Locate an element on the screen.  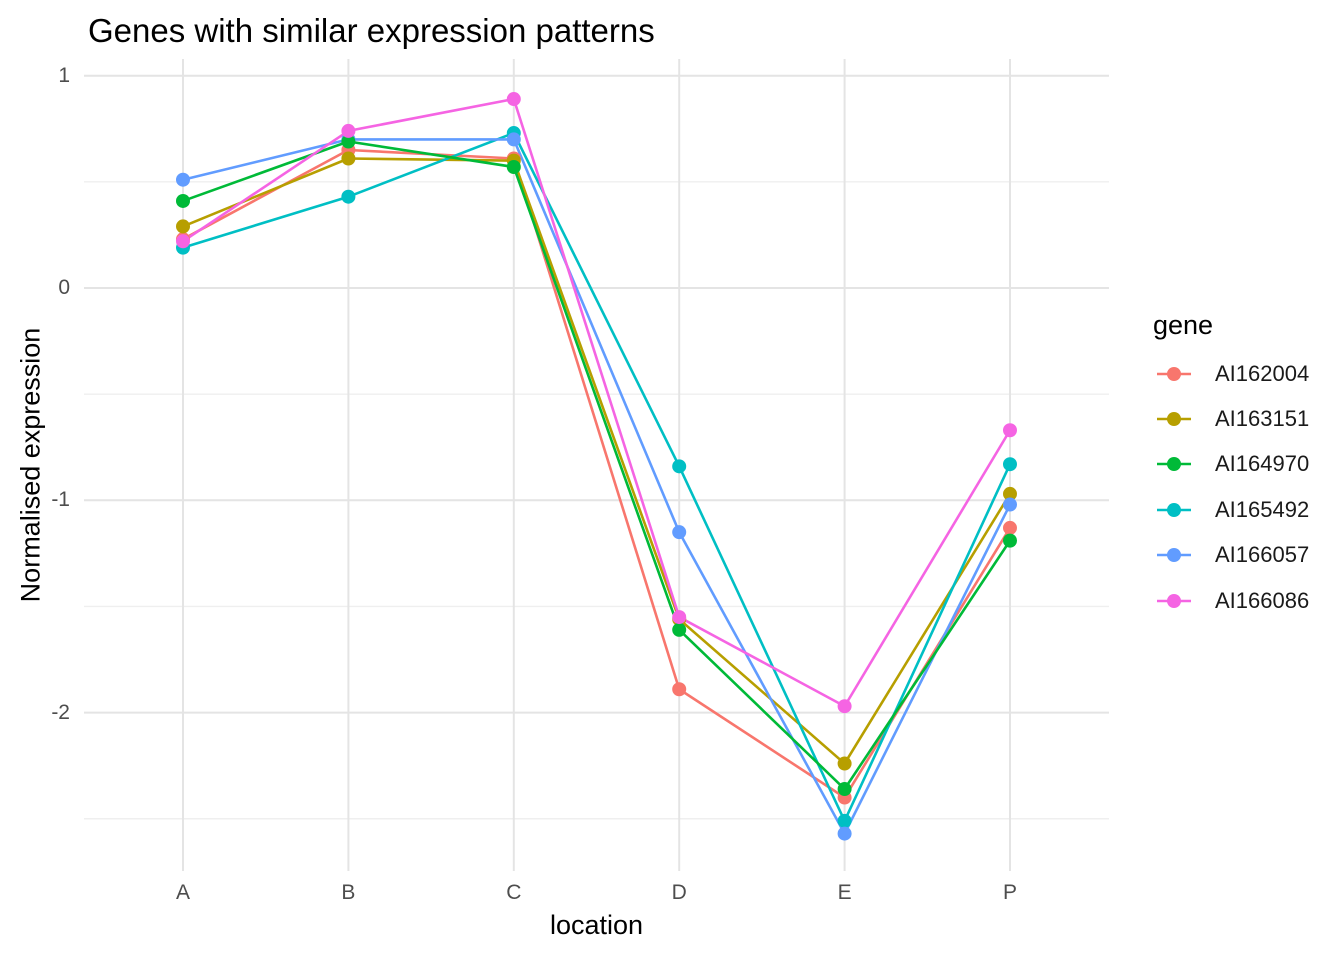
y-axis-title: Normalised expression is located at coordinates (30, 465).